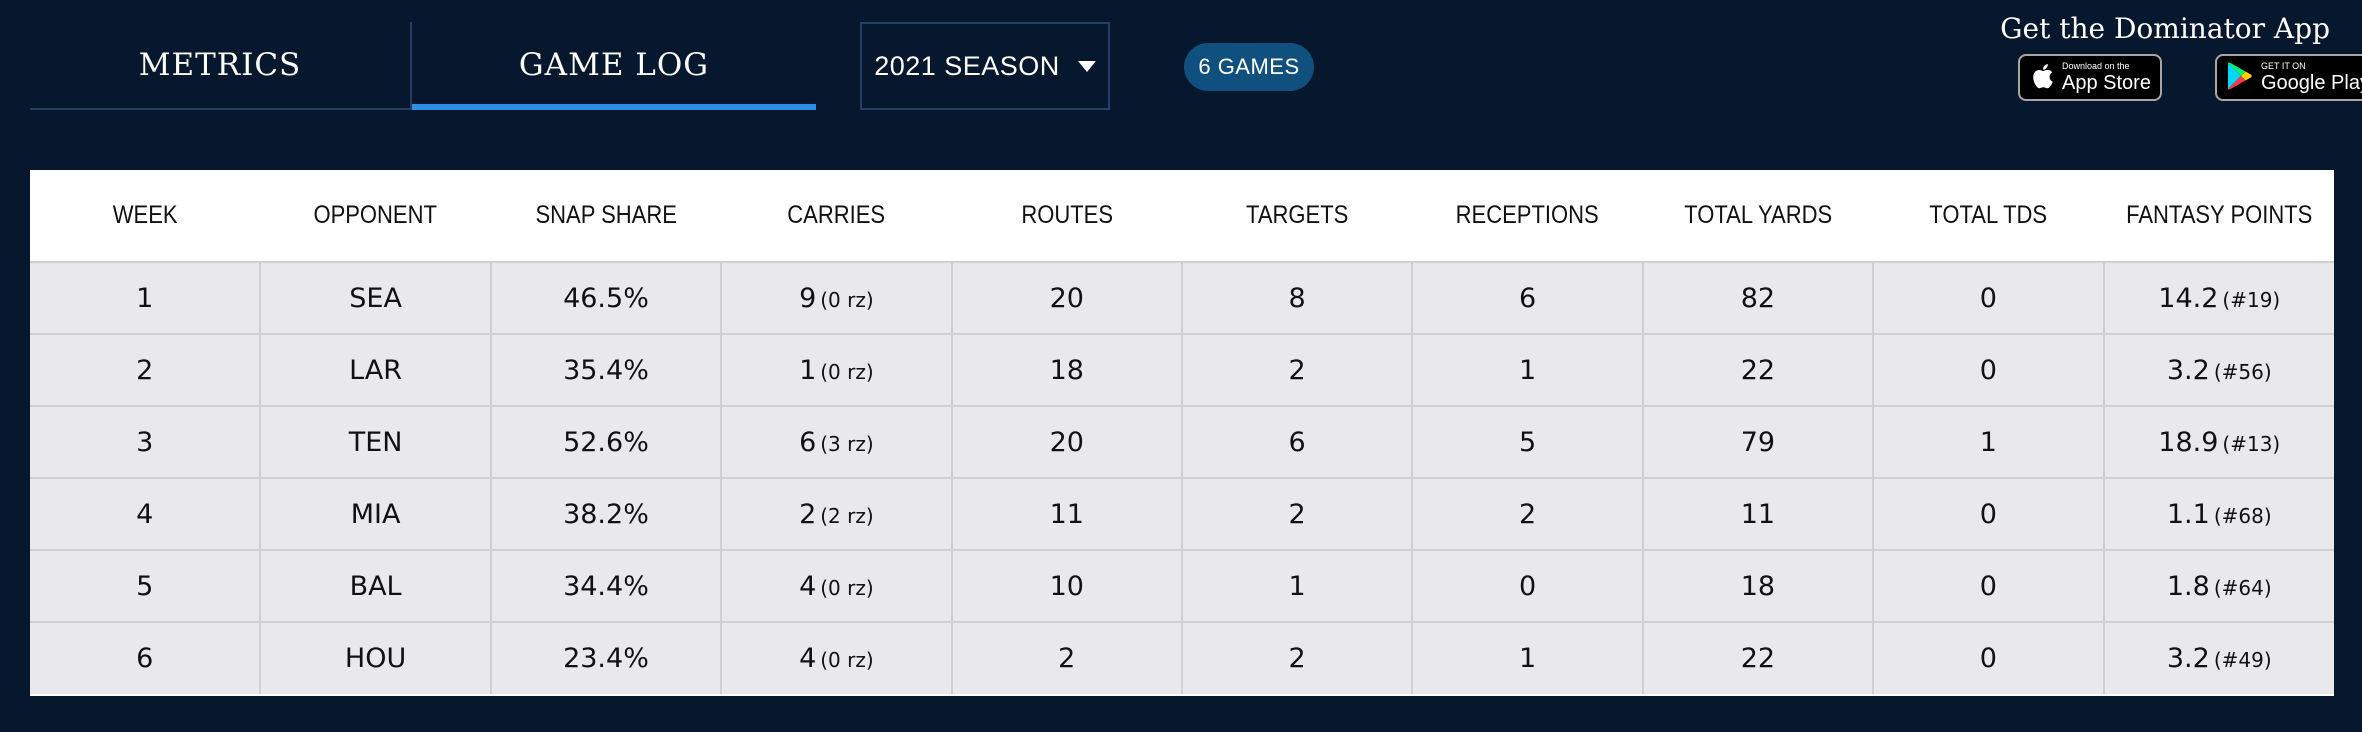 Image resolution: width=2362 pixels, height=732 pixels. What do you see at coordinates (2242, 371) in the screenshot?
I see `fantasy-rank: (#56)` at bounding box center [2242, 371].